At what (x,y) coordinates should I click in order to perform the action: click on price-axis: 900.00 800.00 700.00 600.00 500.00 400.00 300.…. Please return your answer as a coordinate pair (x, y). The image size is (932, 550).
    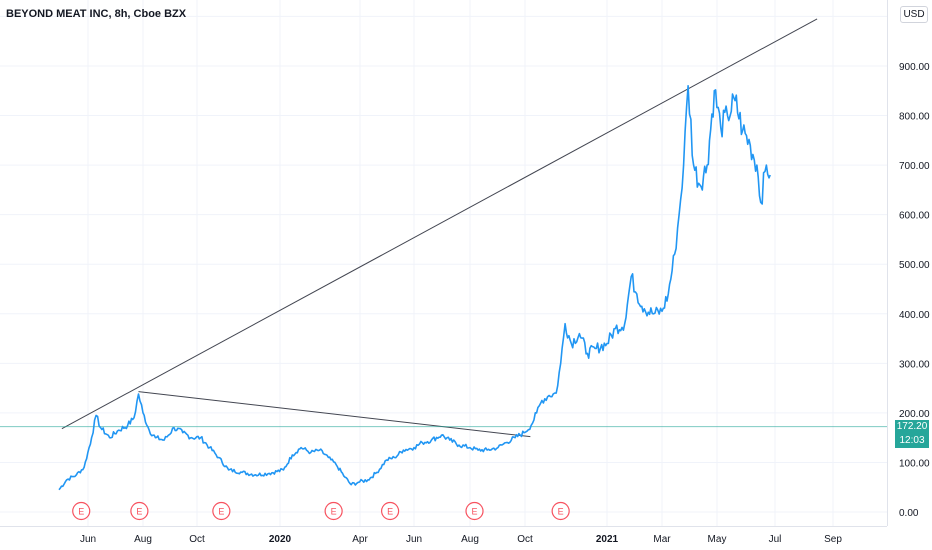
    Looking at the image, I should click on (914, 290).